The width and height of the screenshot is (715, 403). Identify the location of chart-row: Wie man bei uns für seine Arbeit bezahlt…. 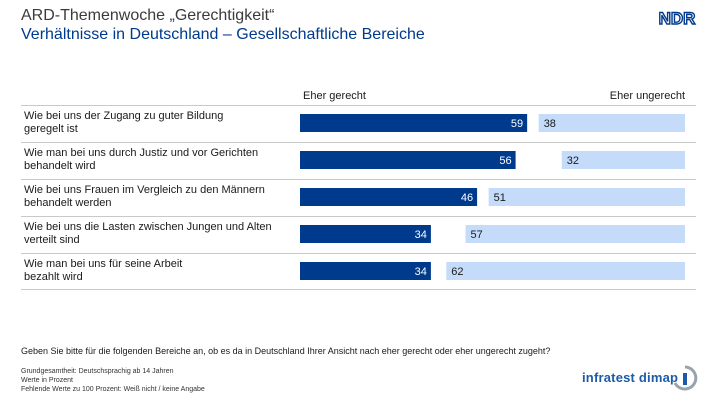
(358, 272).